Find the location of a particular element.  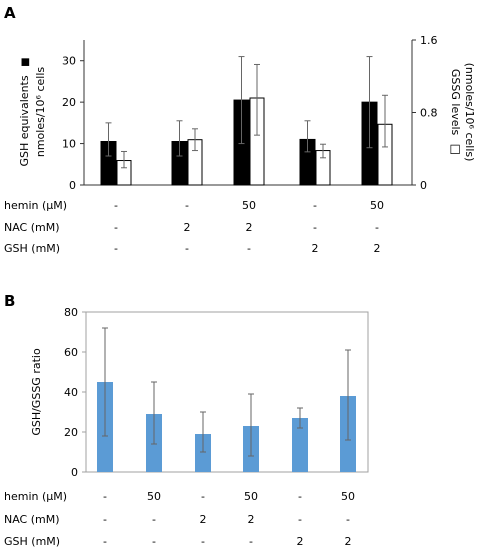

panel-a-left-ticks: 0 10 20 30 is located at coordinates (73, 123).